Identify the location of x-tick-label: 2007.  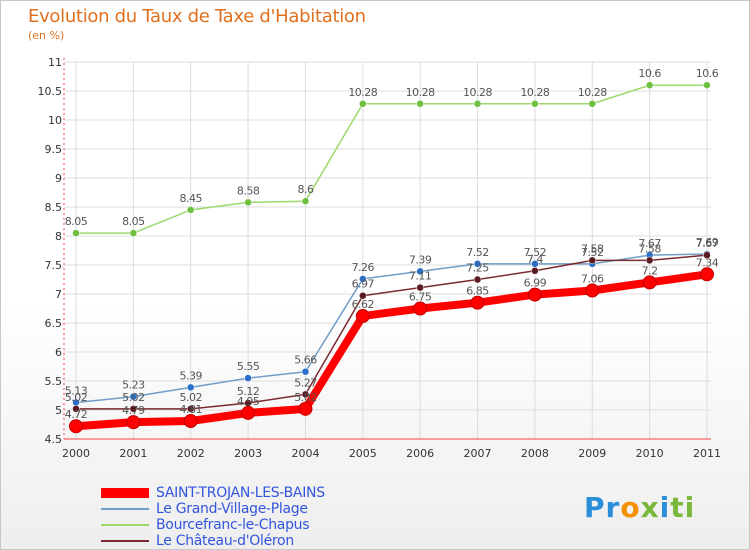
(478, 453).